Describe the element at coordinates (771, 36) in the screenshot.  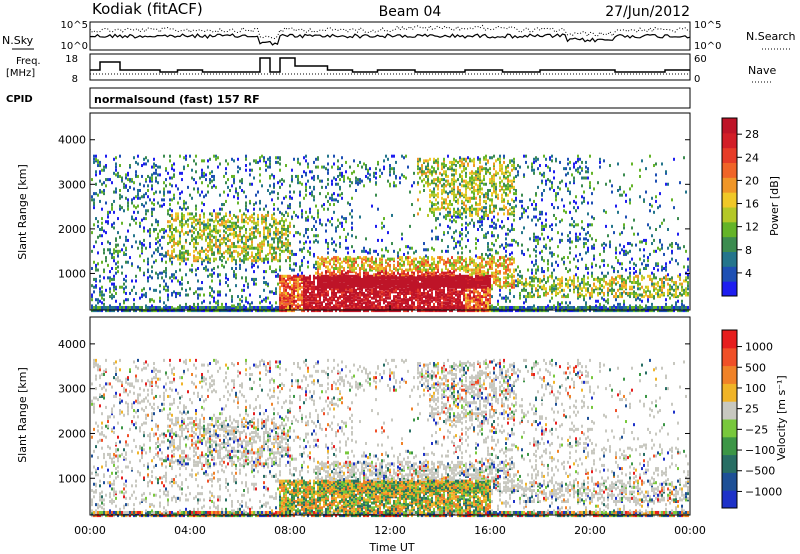
I see `nsearch-label: N.Search` at that location.